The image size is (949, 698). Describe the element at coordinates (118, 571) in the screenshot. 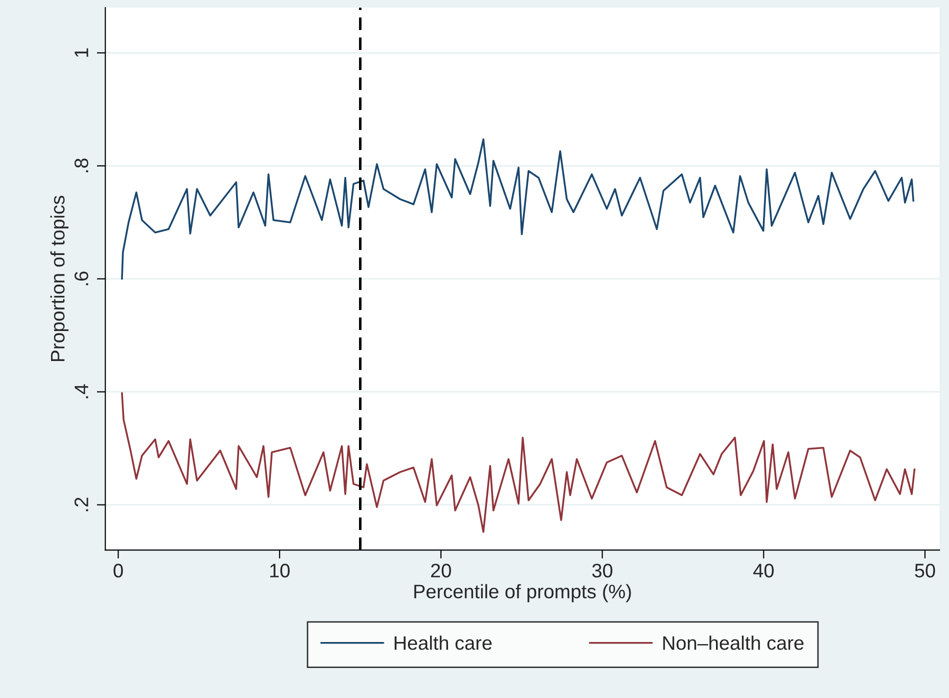

I see `x-tick-label: 0` at that location.